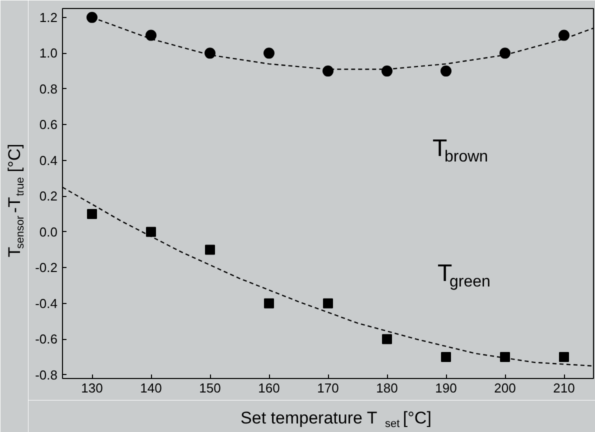 Image resolution: width=595 pixels, height=432 pixels. What do you see at coordinates (48, 160) in the screenshot?
I see `y-tick-label: 0.4` at bounding box center [48, 160].